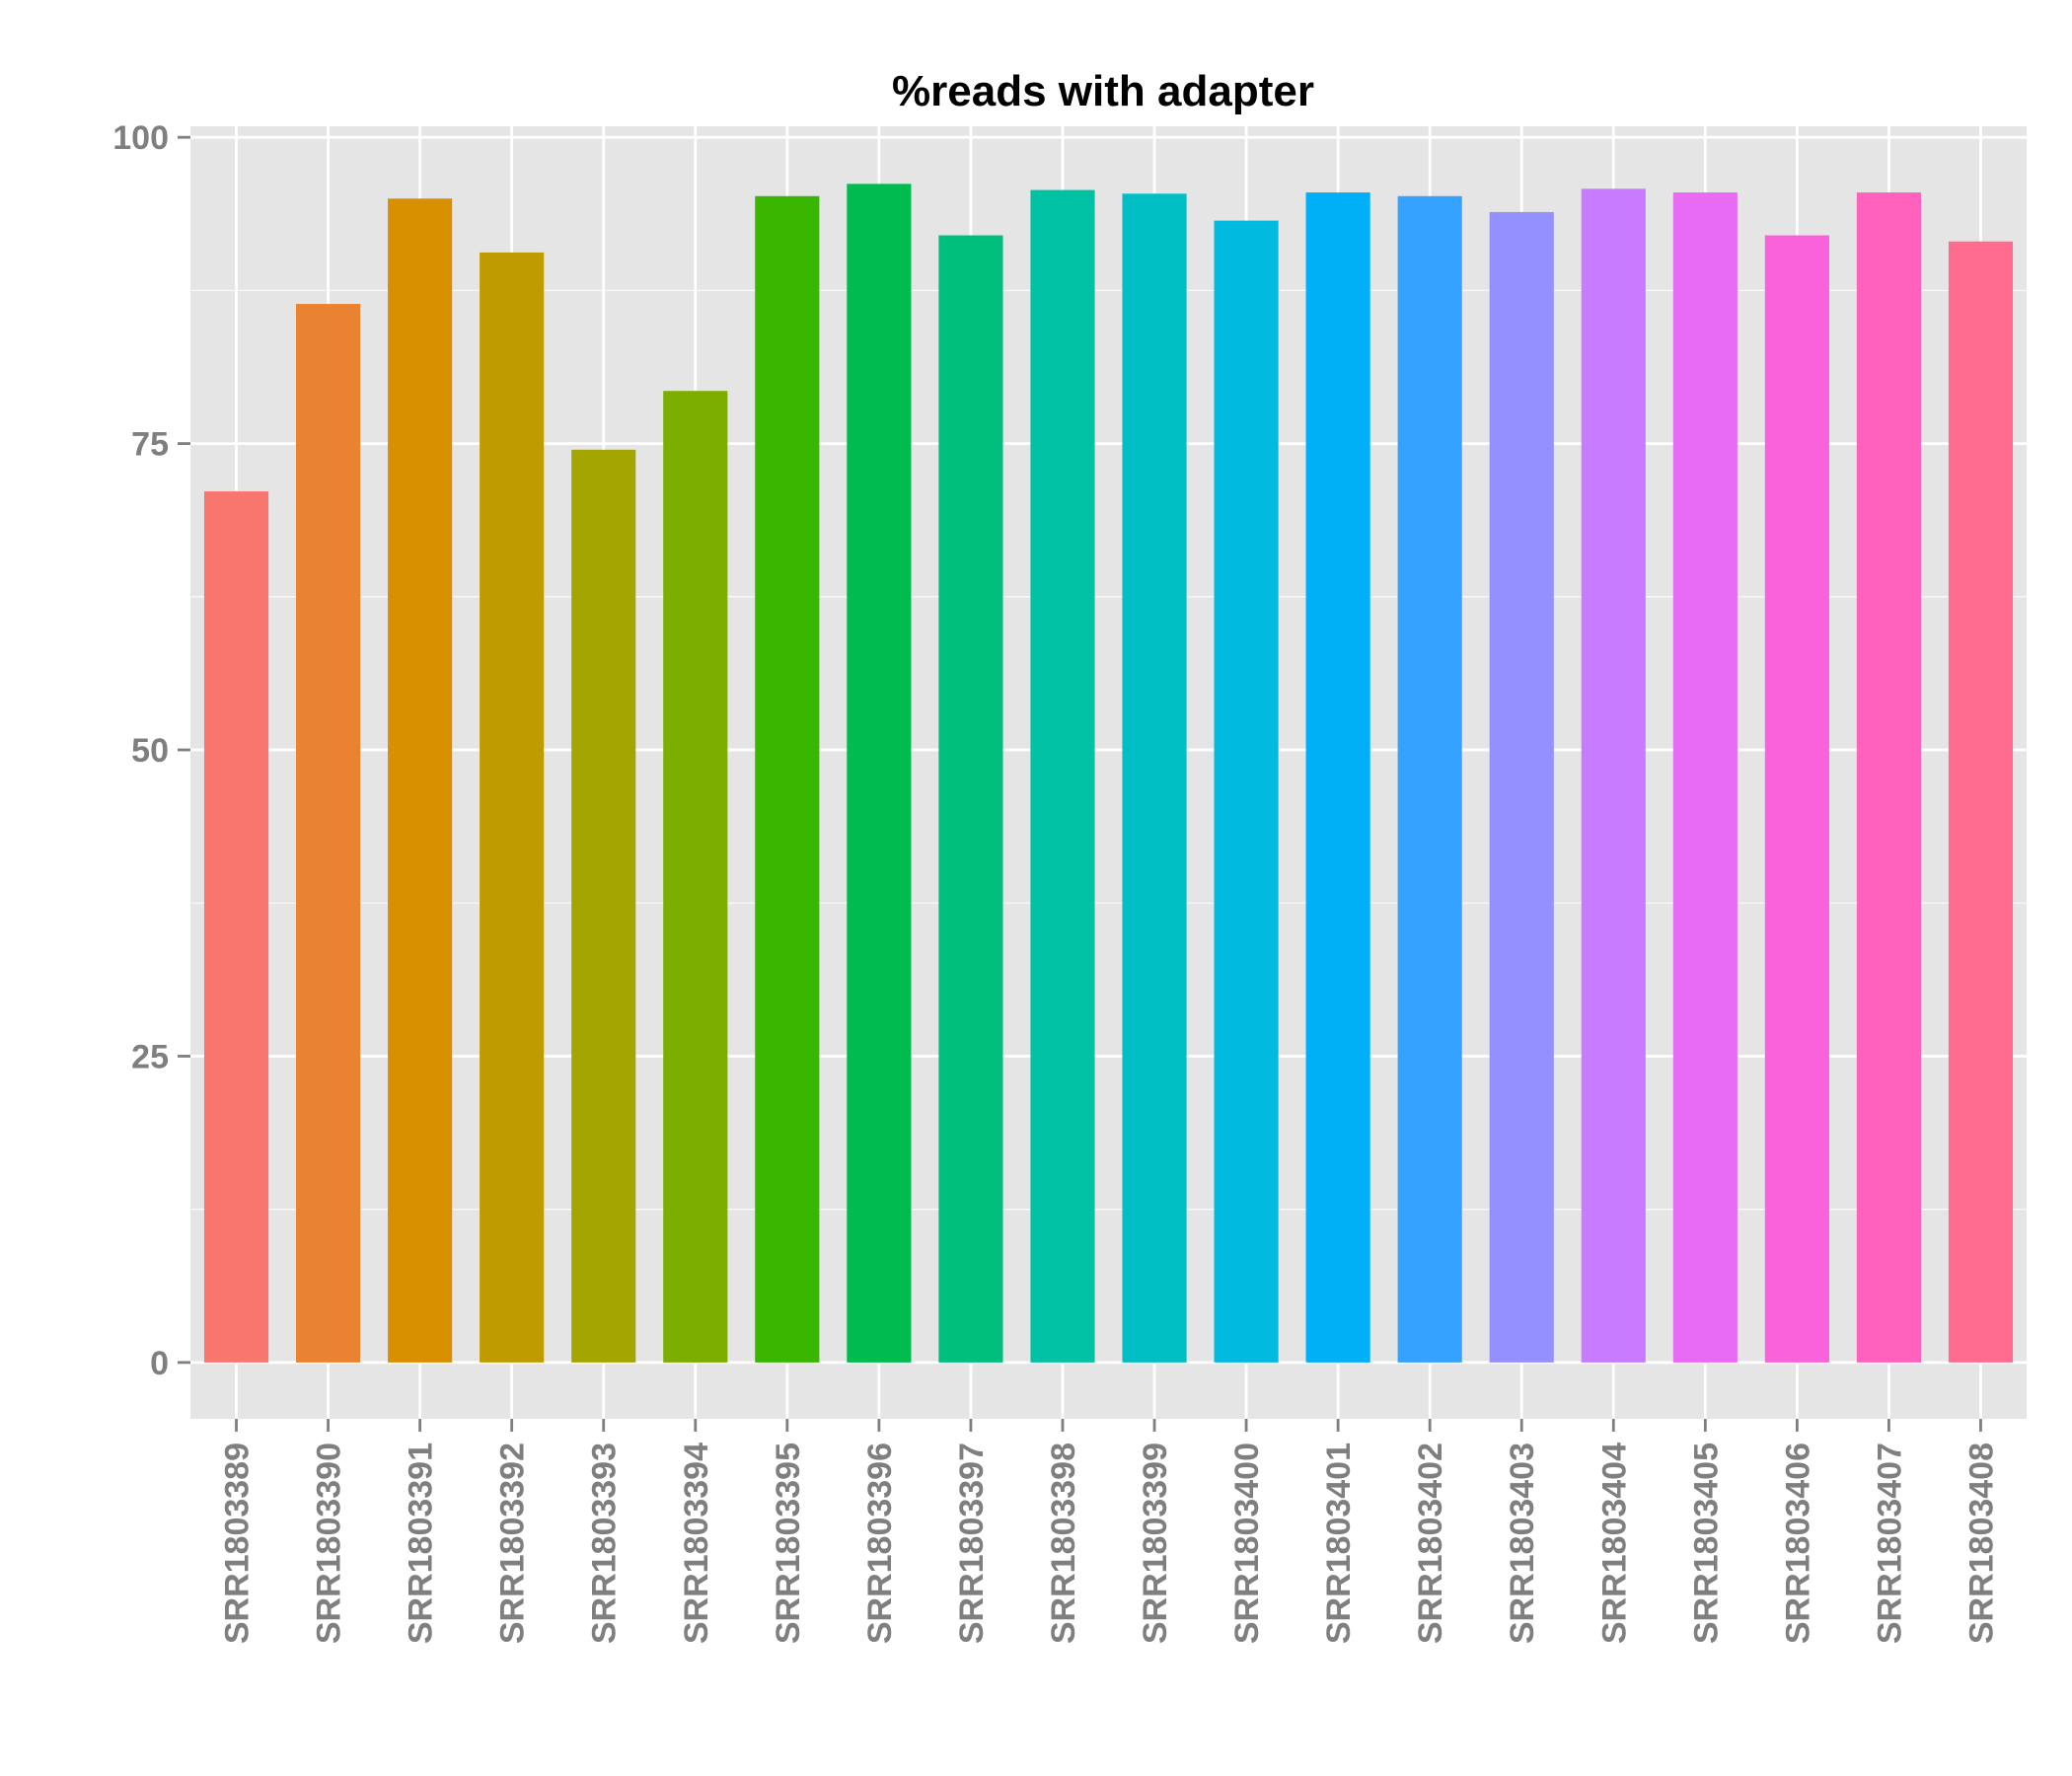 The height and width of the screenshot is (1776, 2072). I want to click on bar-SRR1803392, so click(513, 807).